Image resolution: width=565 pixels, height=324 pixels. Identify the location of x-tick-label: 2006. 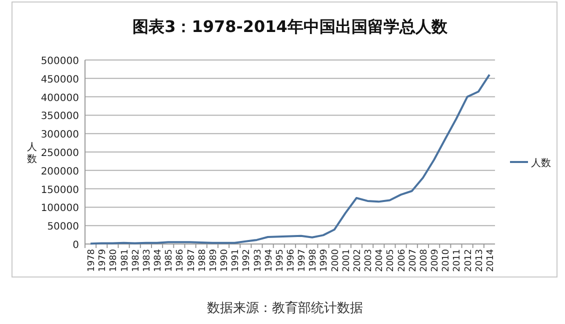
(402, 260).